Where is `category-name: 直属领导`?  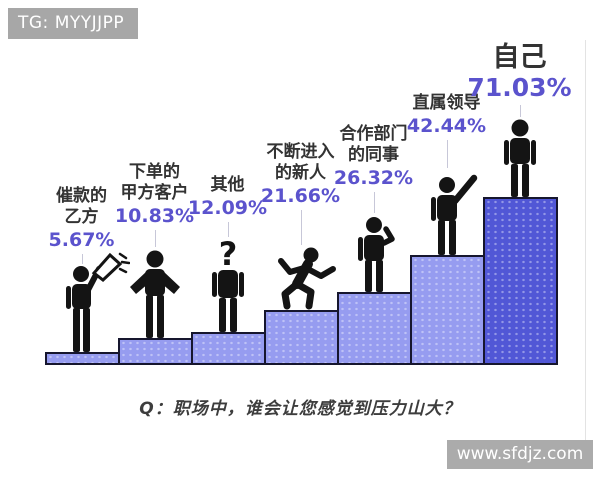
category-name: 直属领导 is located at coordinates (446, 102).